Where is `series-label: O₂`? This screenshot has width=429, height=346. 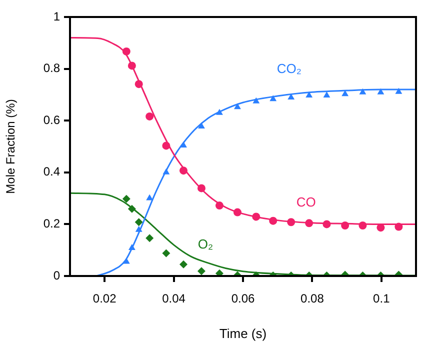 series-label: O₂ is located at coordinates (206, 244).